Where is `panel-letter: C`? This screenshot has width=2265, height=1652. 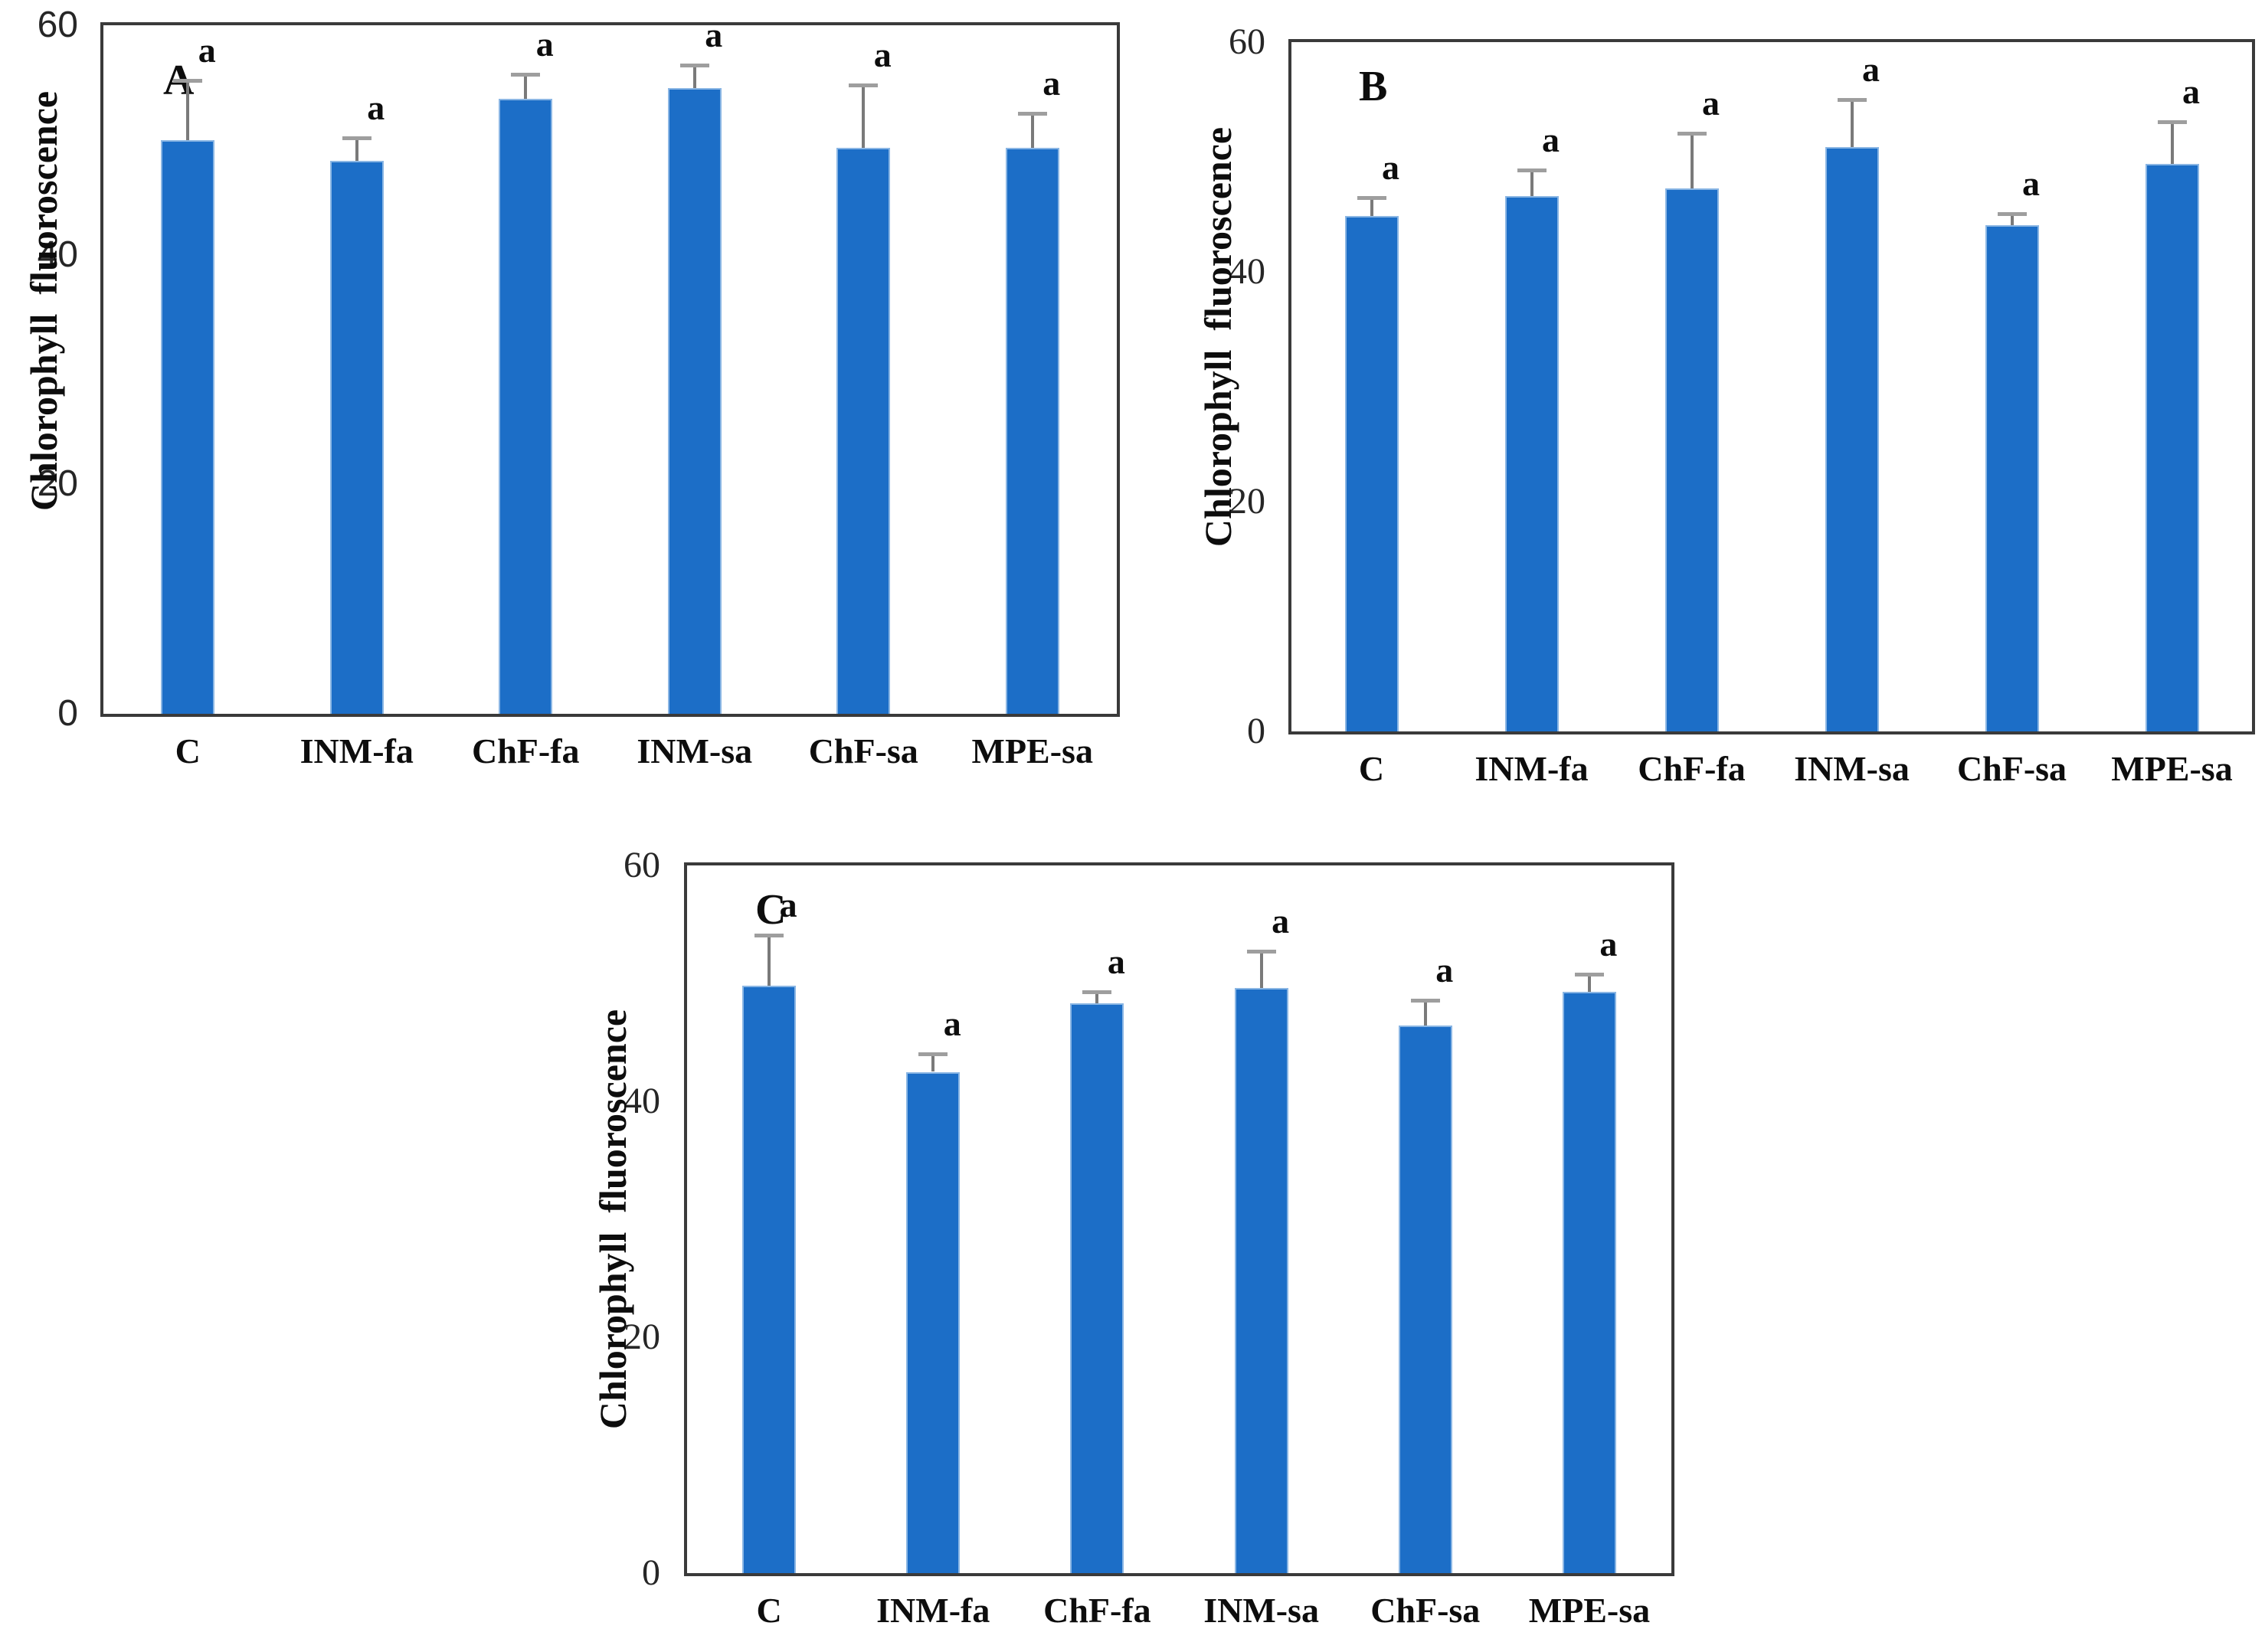
panel-letter: C is located at coordinates (771, 910).